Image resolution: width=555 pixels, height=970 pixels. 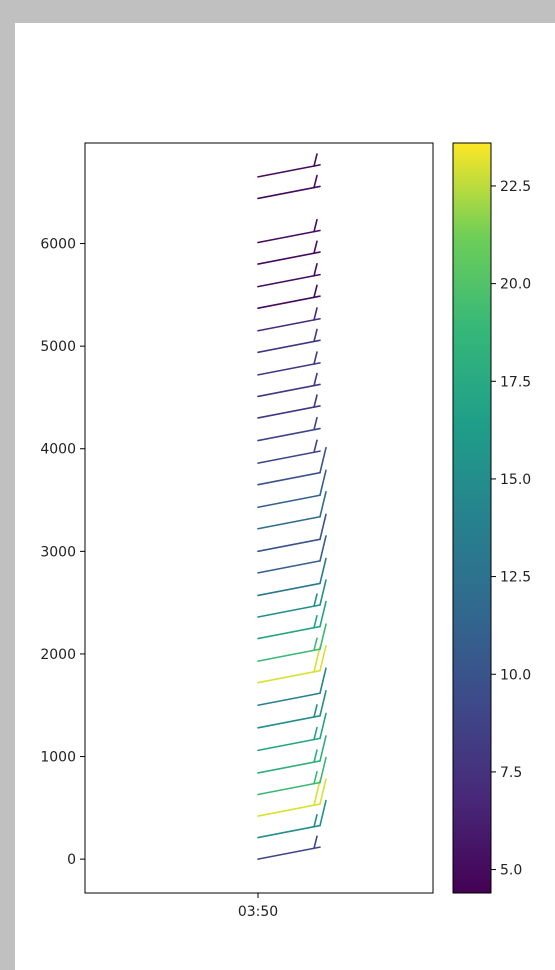 What do you see at coordinates (58, 450) in the screenshot?
I see `y-tick-label: 4000` at bounding box center [58, 450].